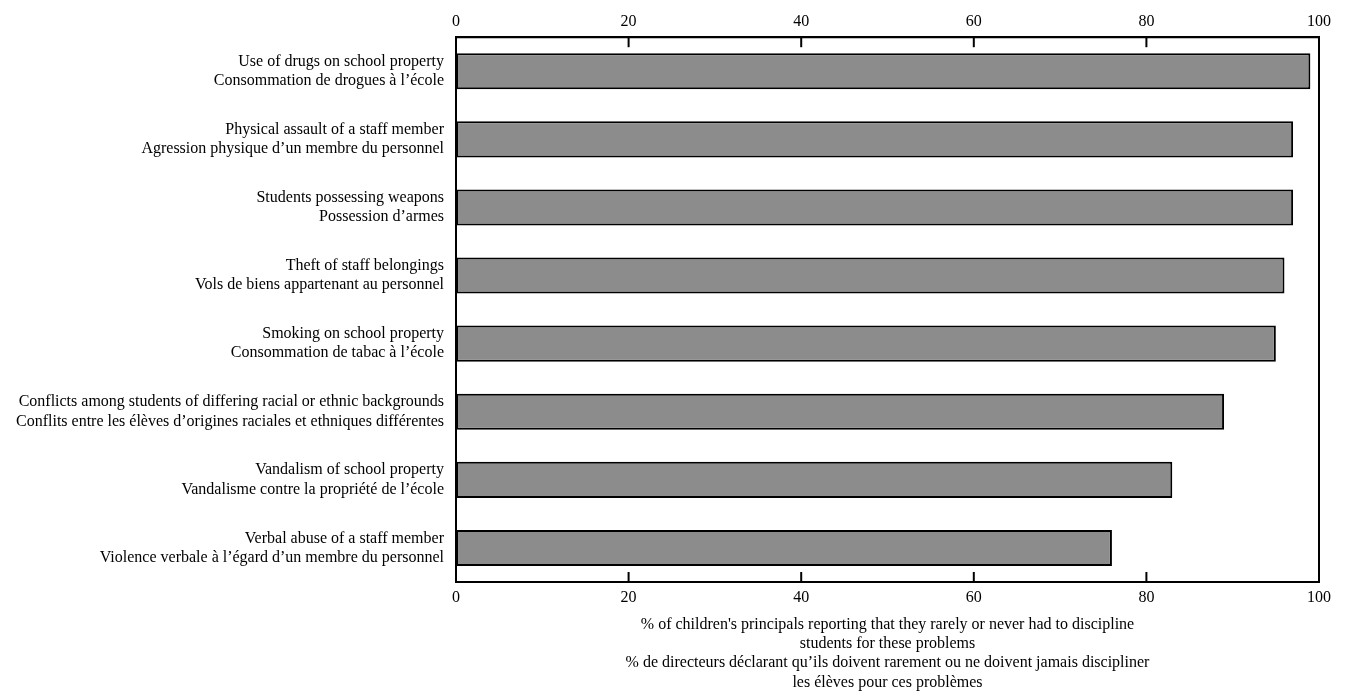 The width and height of the screenshot is (1347, 700). I want to click on x2-tick-label: 20, so click(628, 20).